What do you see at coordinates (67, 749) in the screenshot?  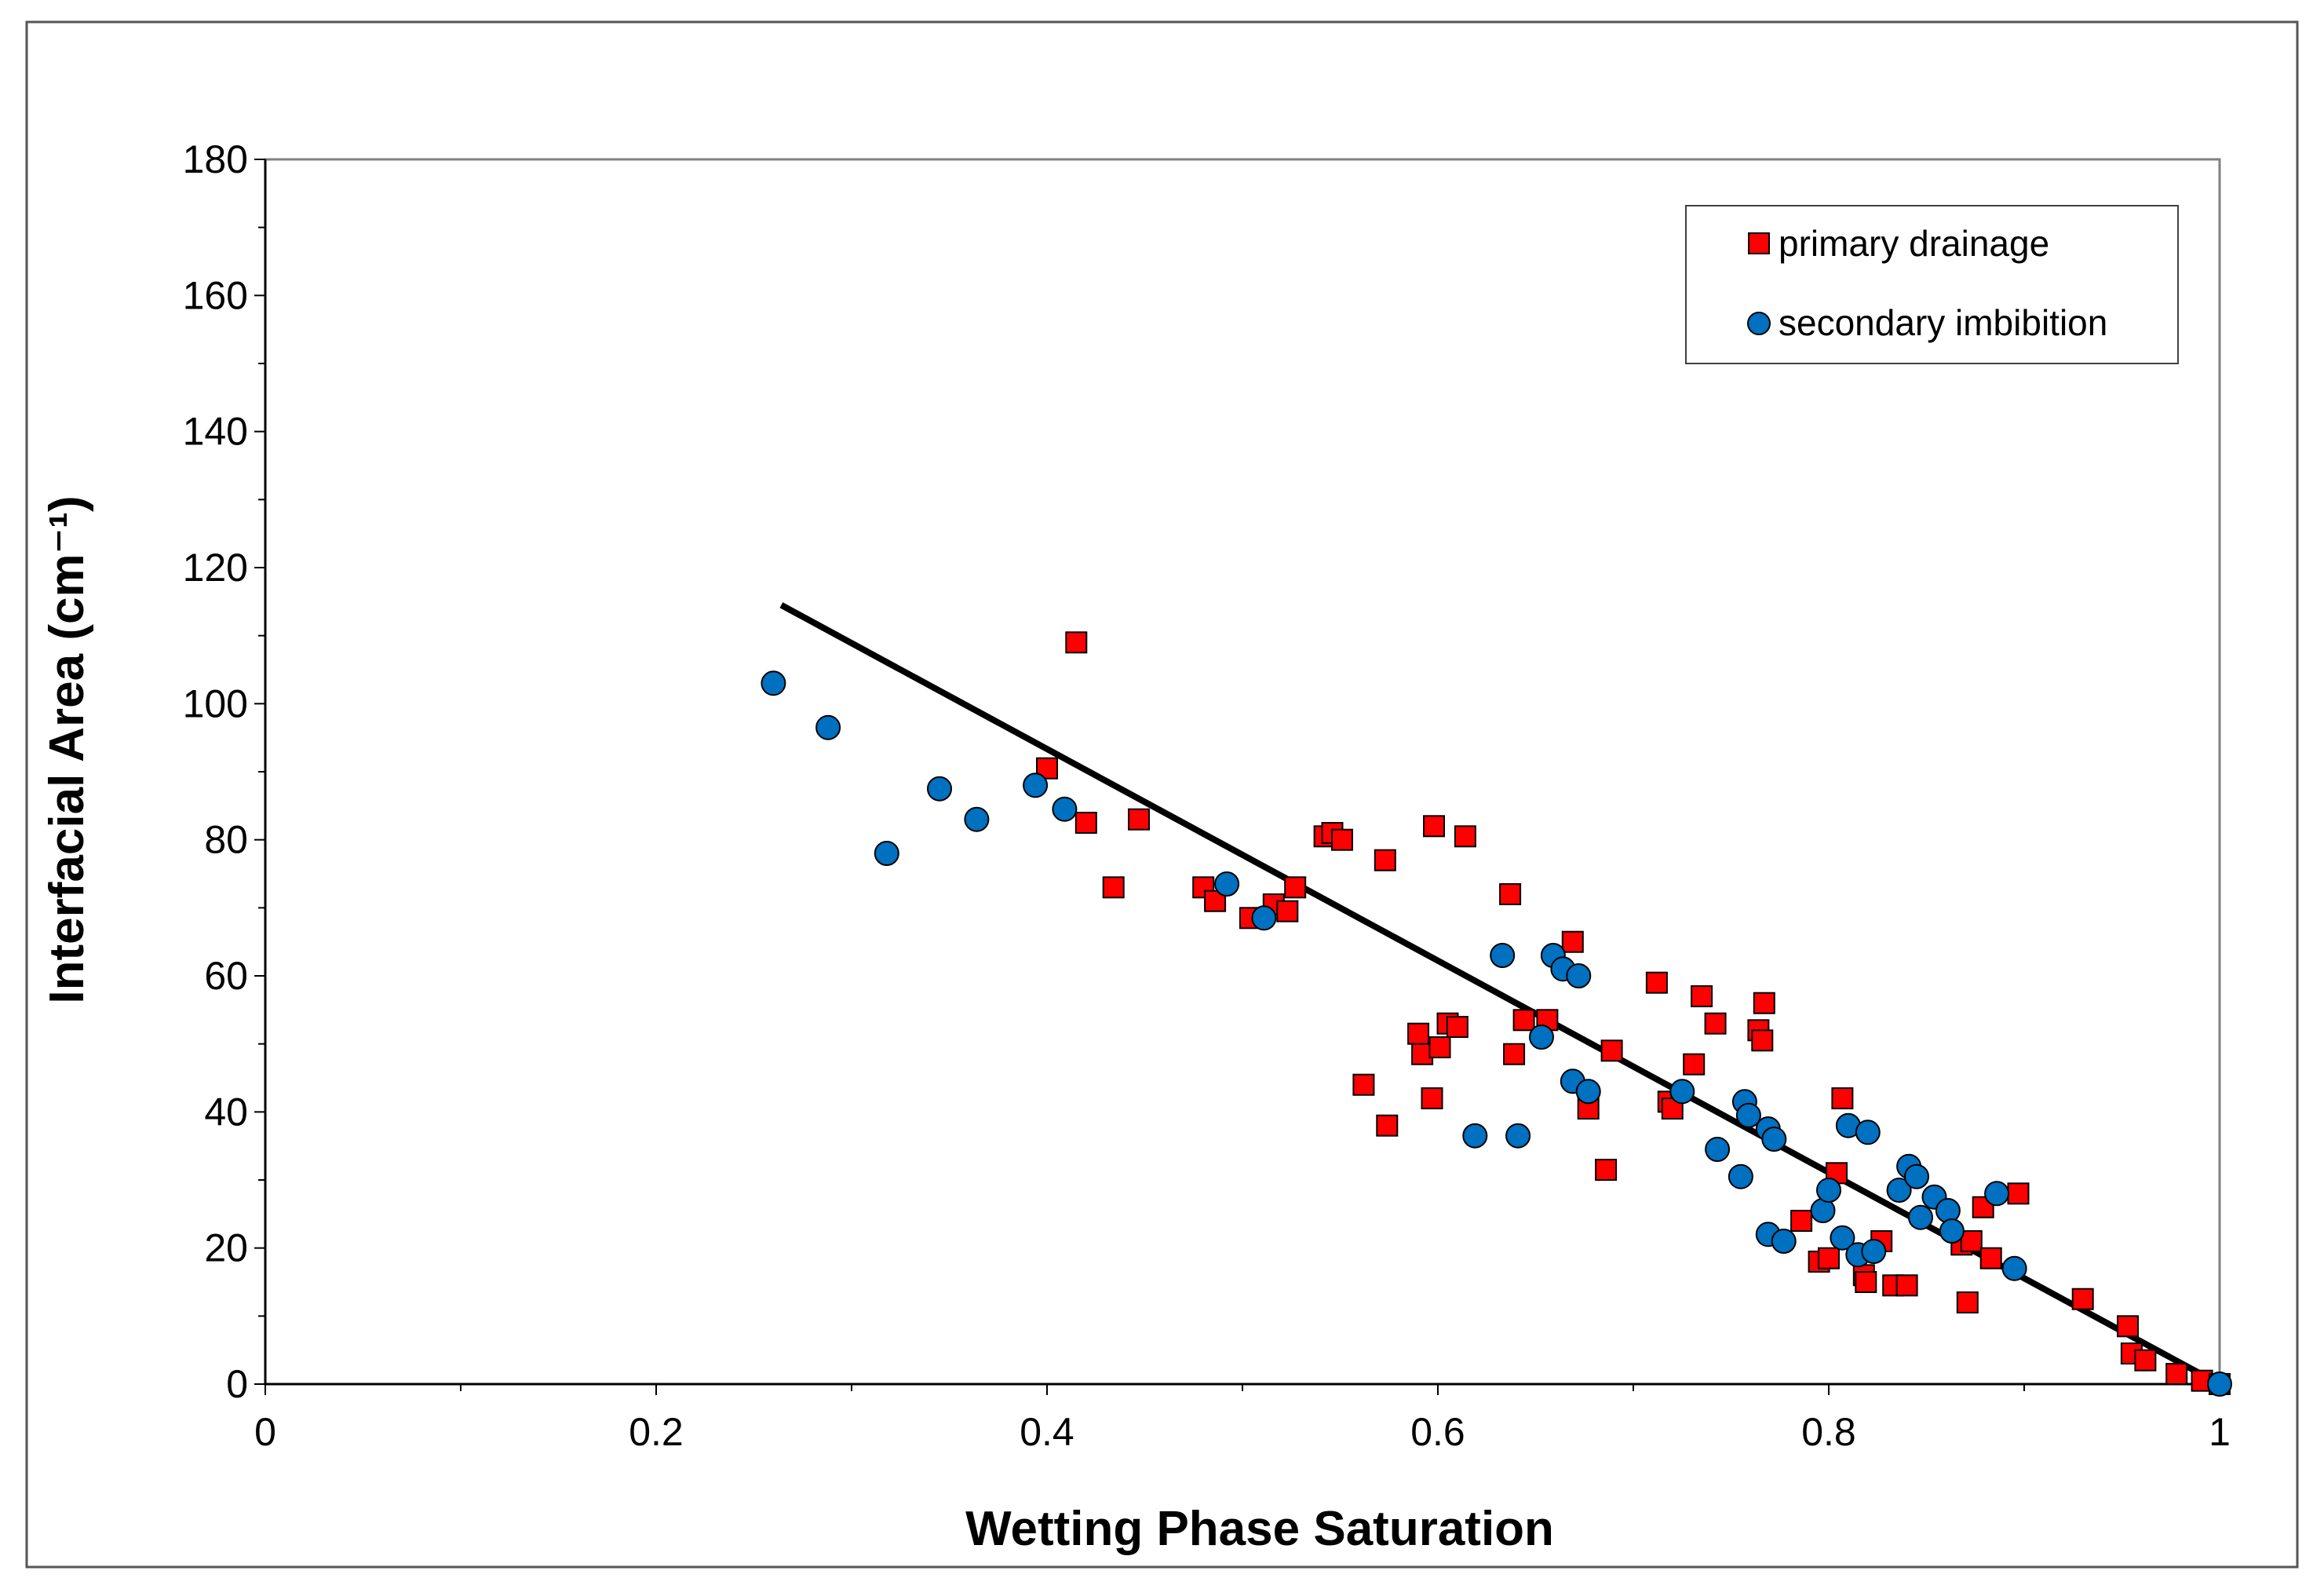 I see `y-axis-title: Interfacial Area (cm⁻¹)` at bounding box center [67, 749].